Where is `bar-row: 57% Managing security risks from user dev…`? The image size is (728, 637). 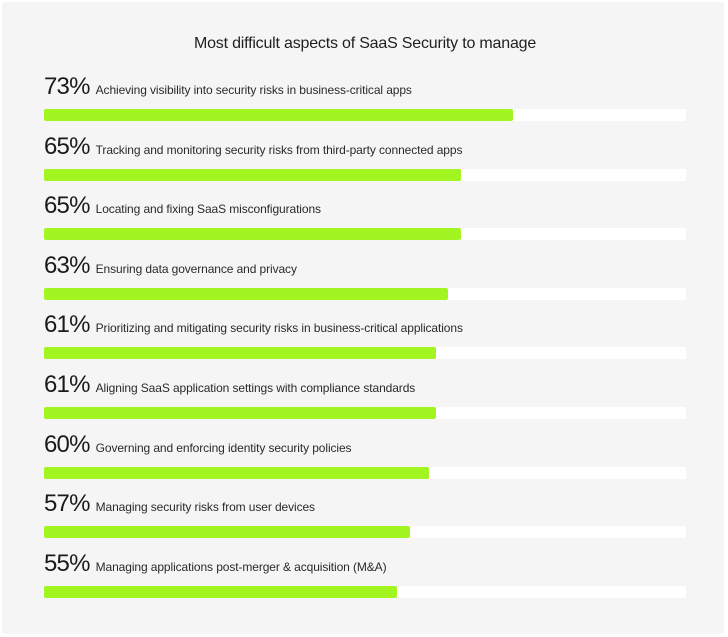 bar-row: 57% Managing security risks from user dev… is located at coordinates (365, 519).